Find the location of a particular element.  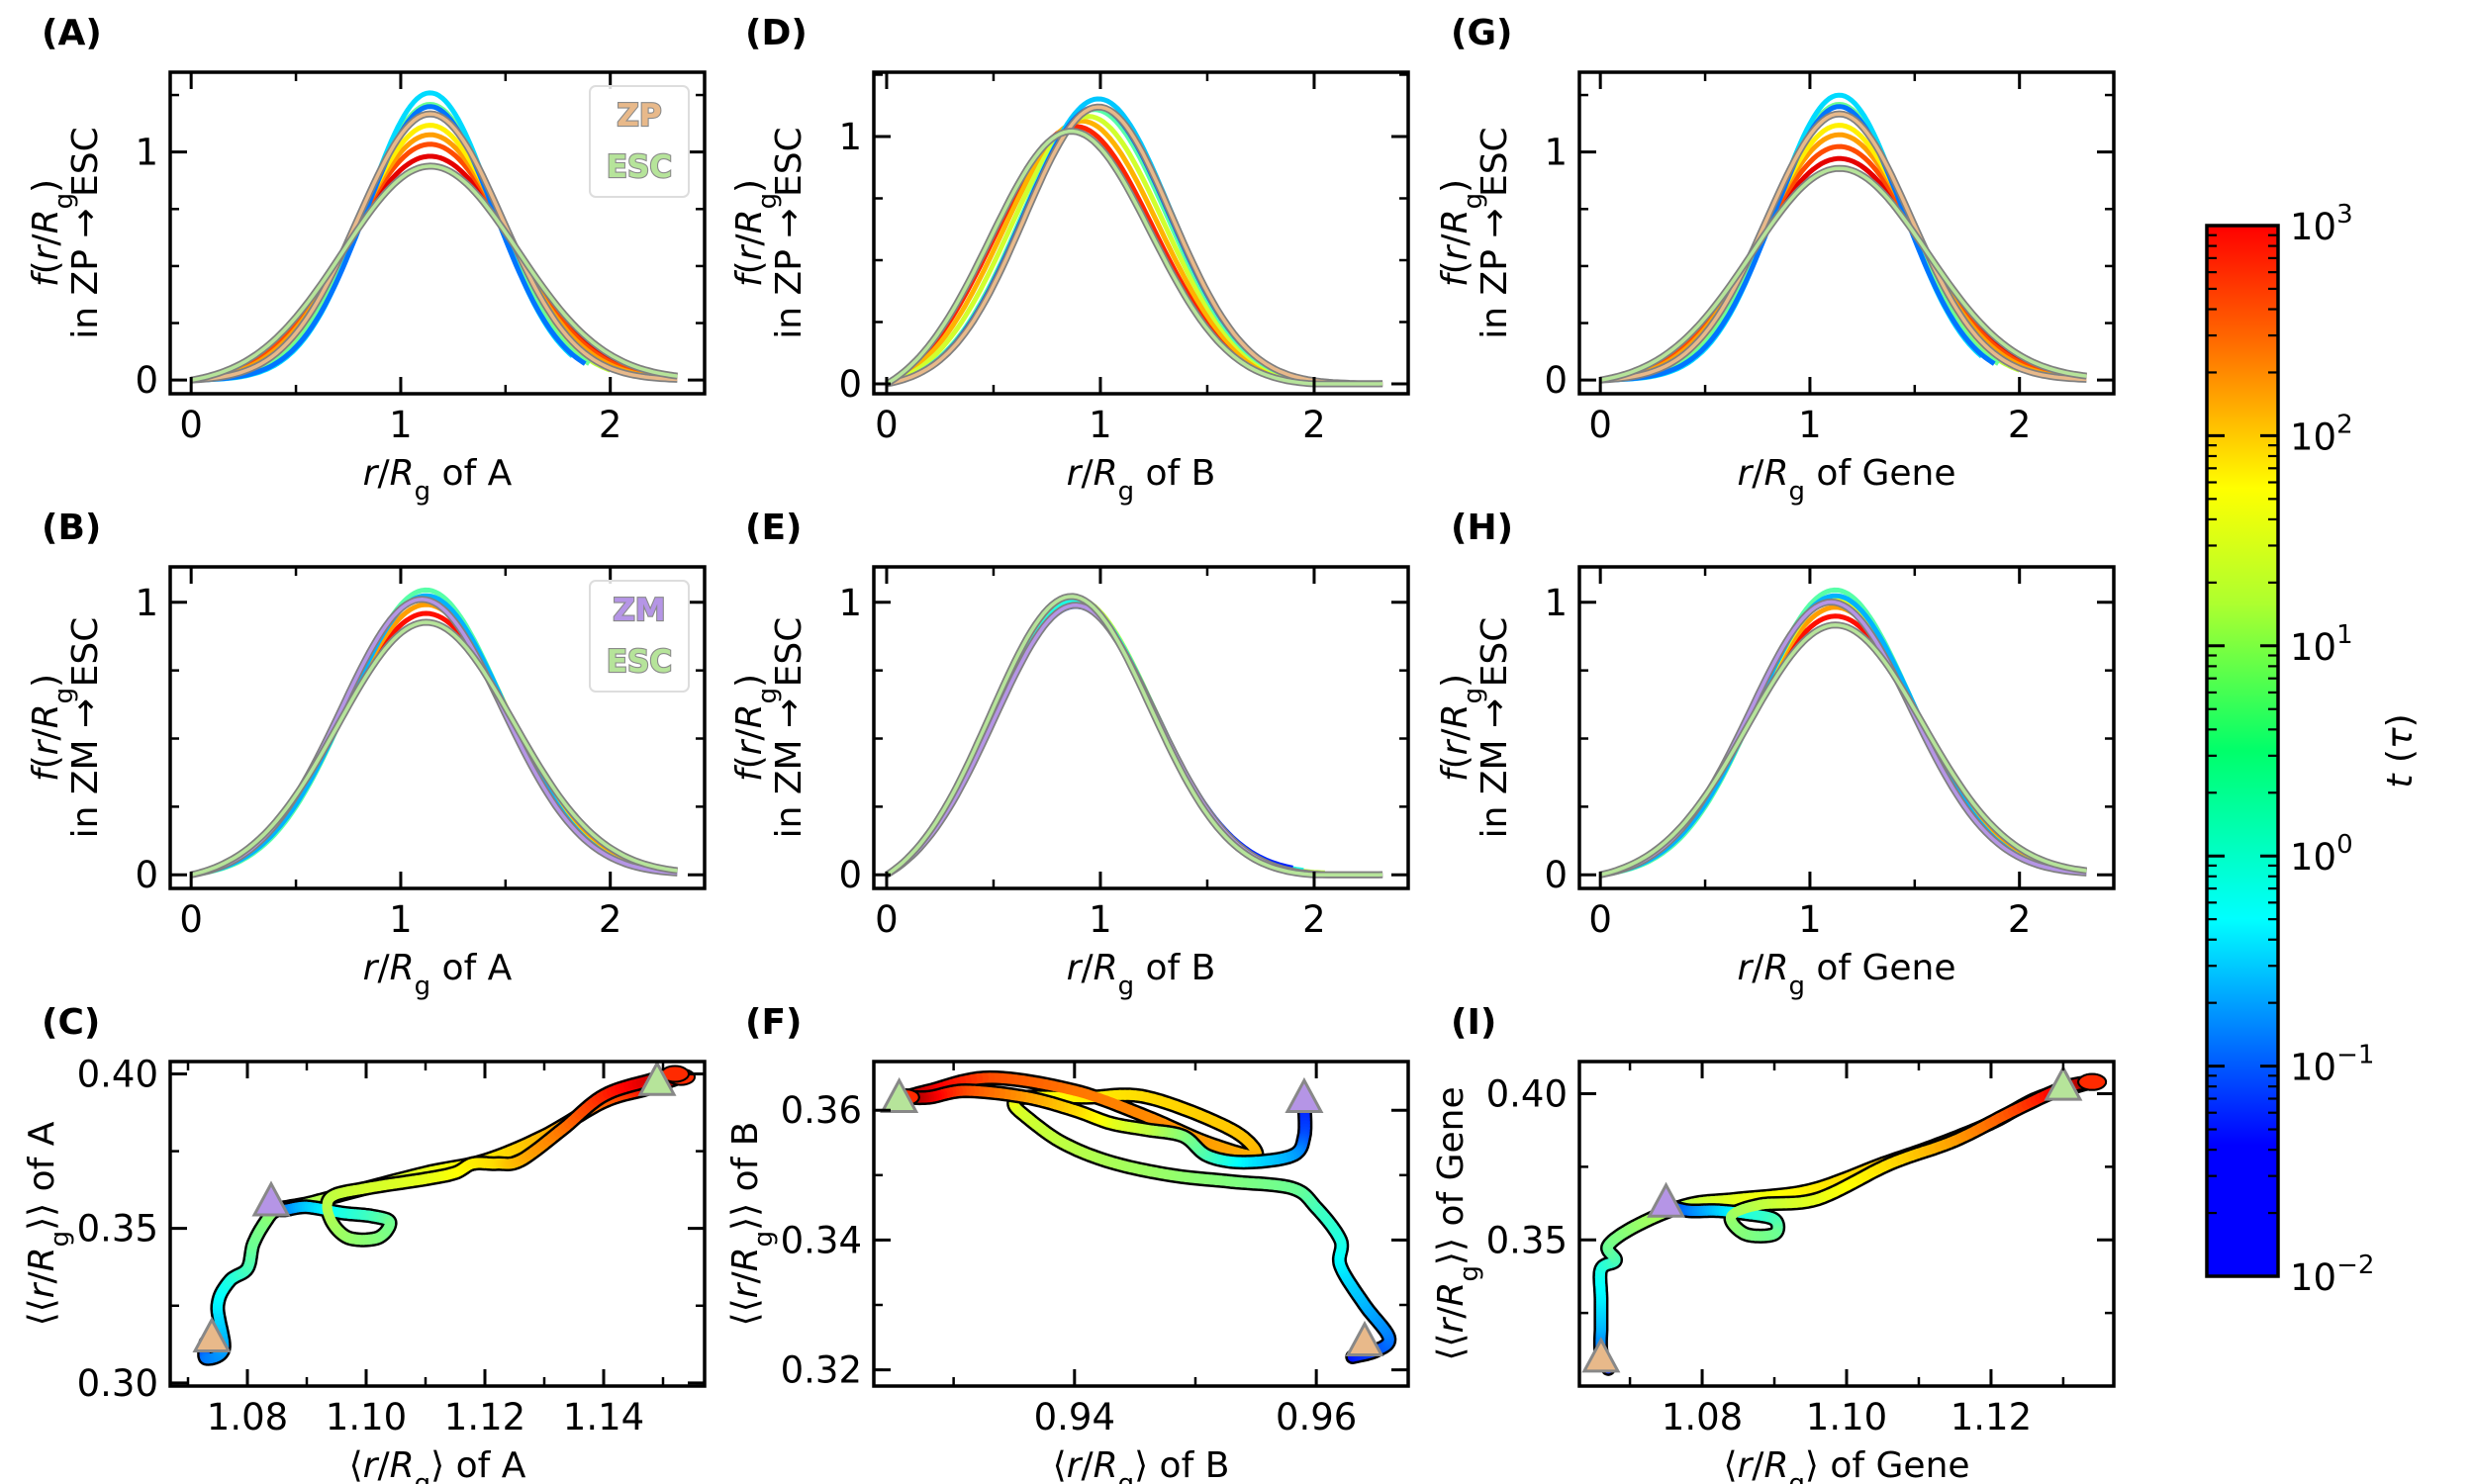

y-tick-label: 0.40 is located at coordinates (118, 1074).